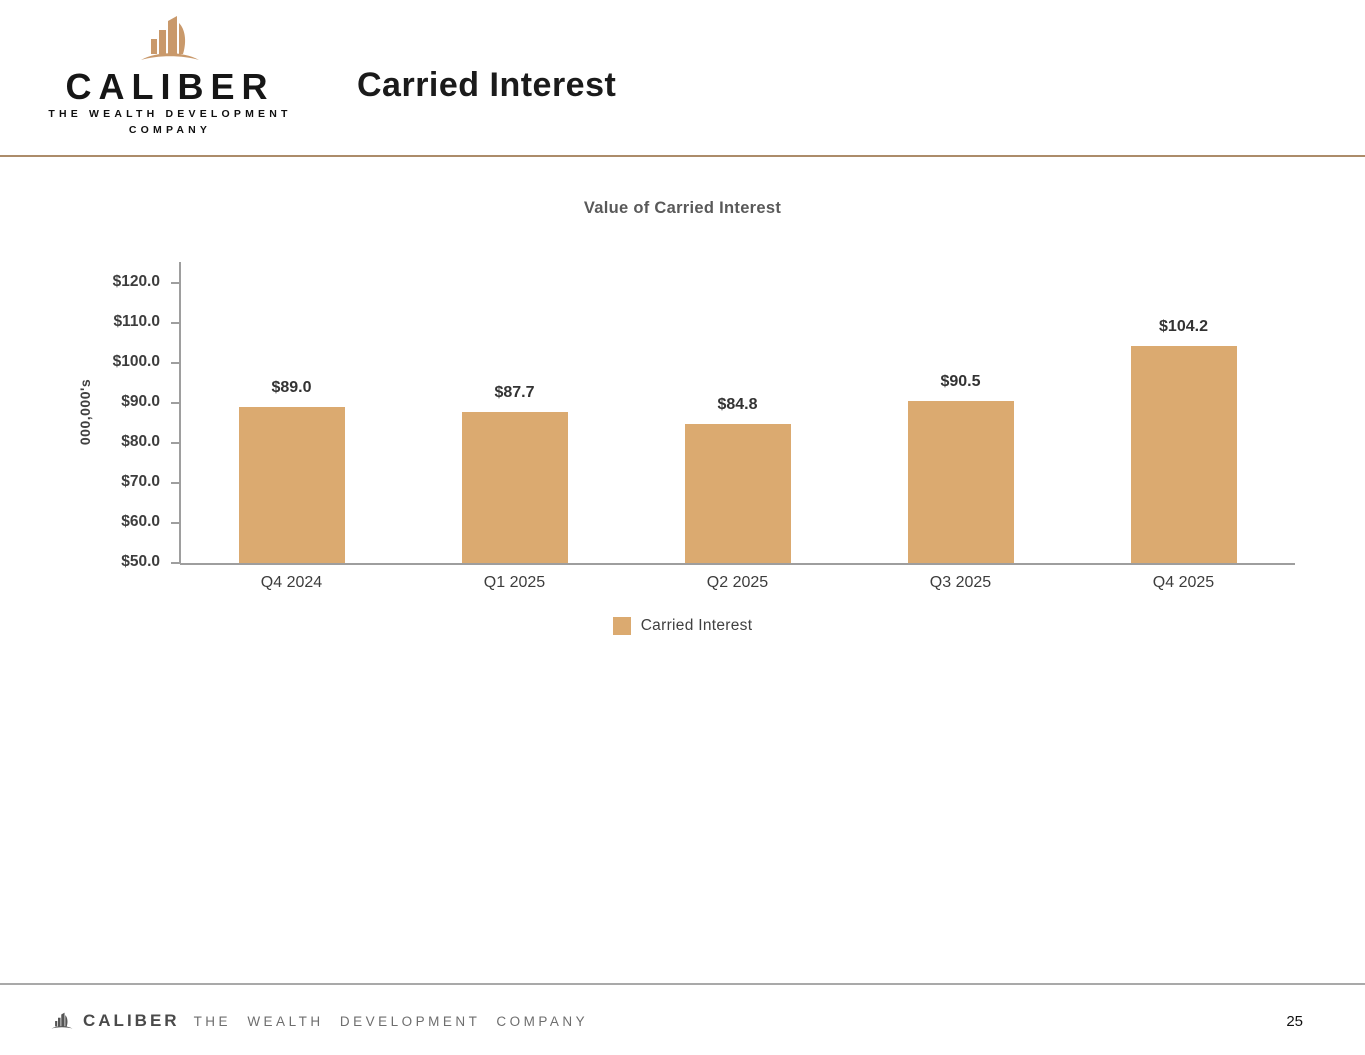 The image size is (1365, 1055). Describe the element at coordinates (140, 521) in the screenshot. I see `y-axis-tick-label: $60.0` at that location.